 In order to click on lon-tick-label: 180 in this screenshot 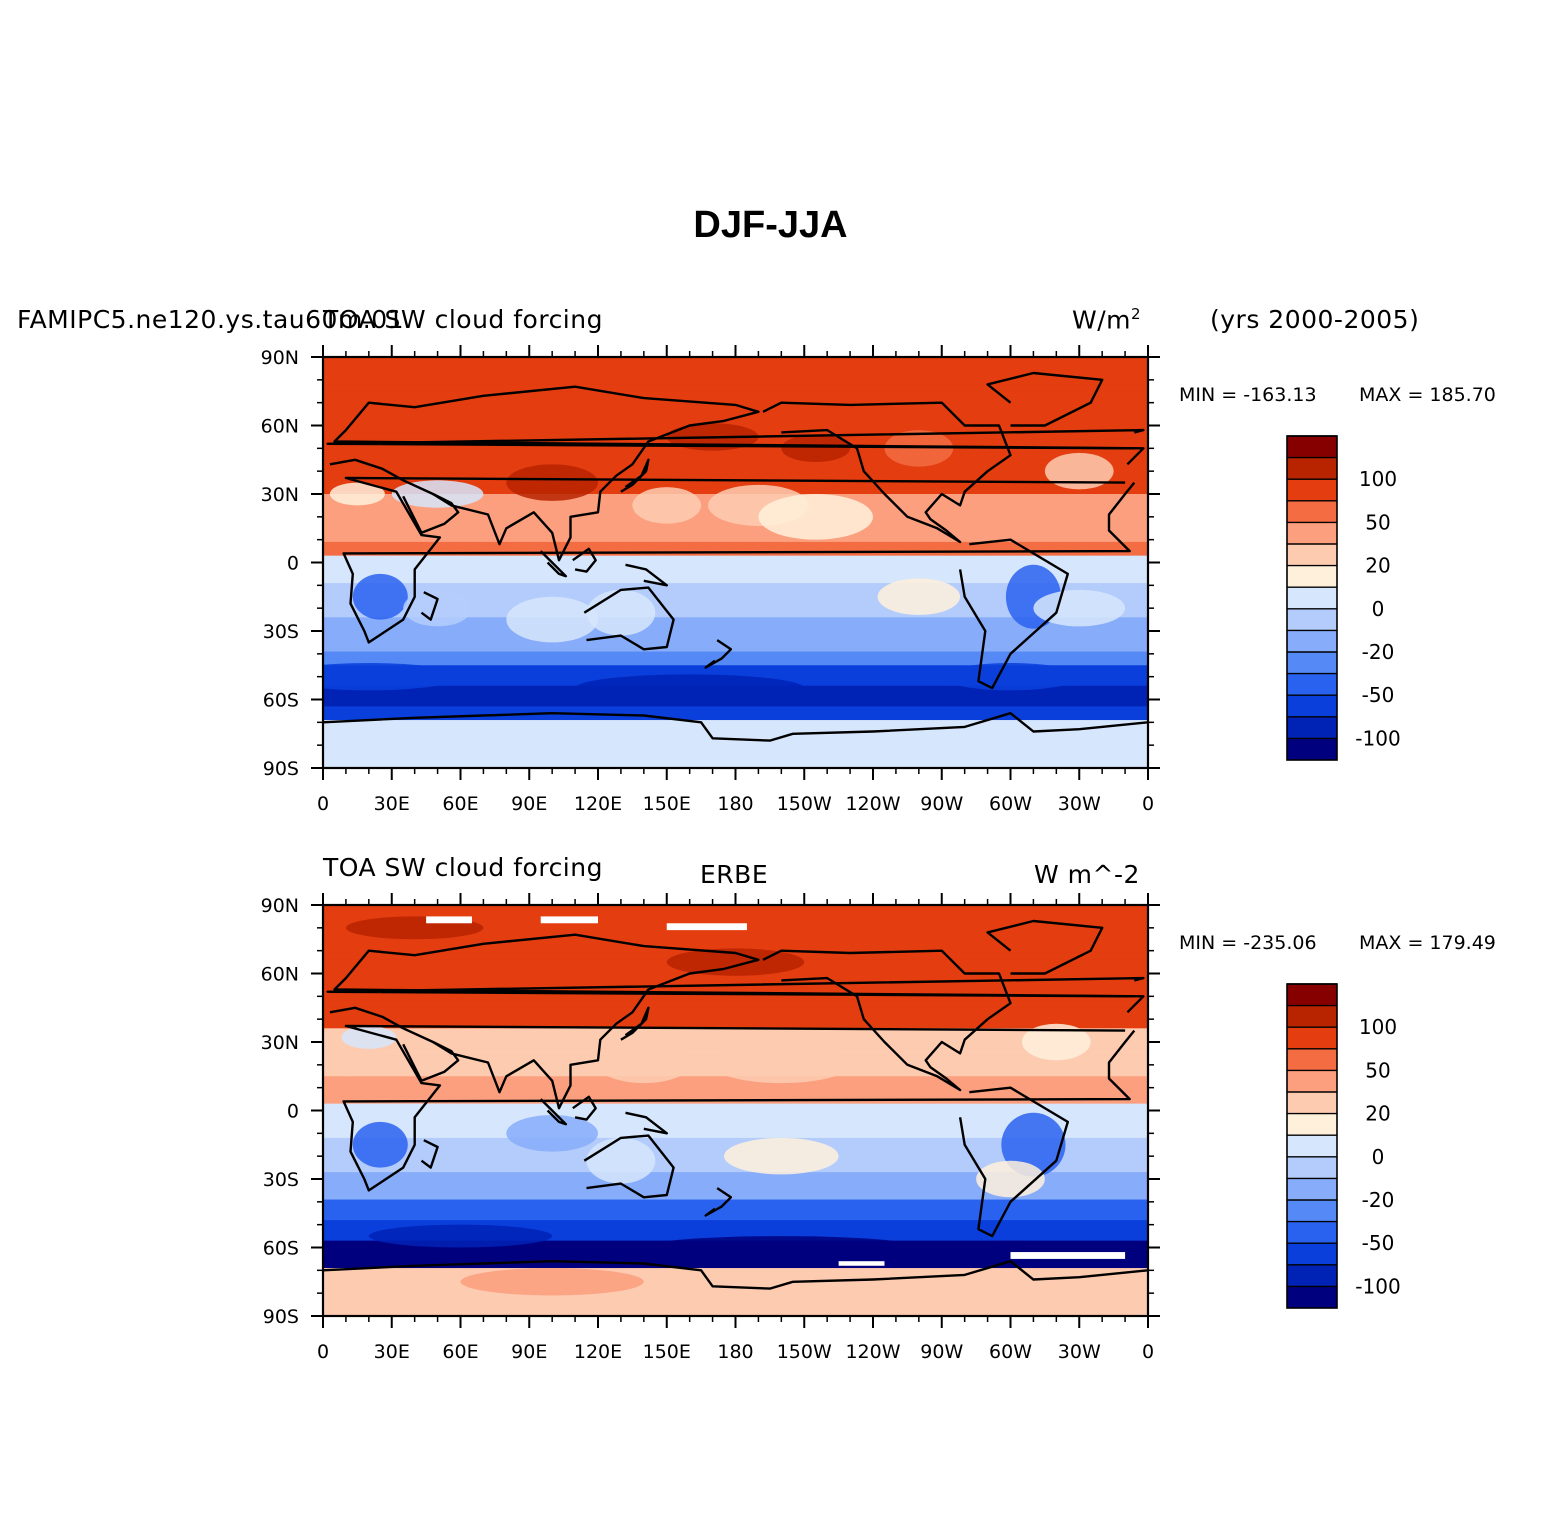, I will do `click(735, 804)`.